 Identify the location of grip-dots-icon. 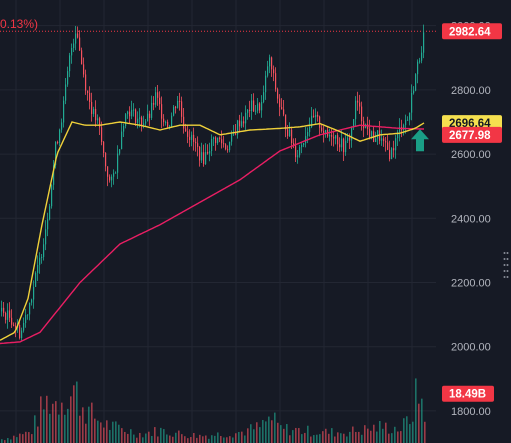
(506, 267).